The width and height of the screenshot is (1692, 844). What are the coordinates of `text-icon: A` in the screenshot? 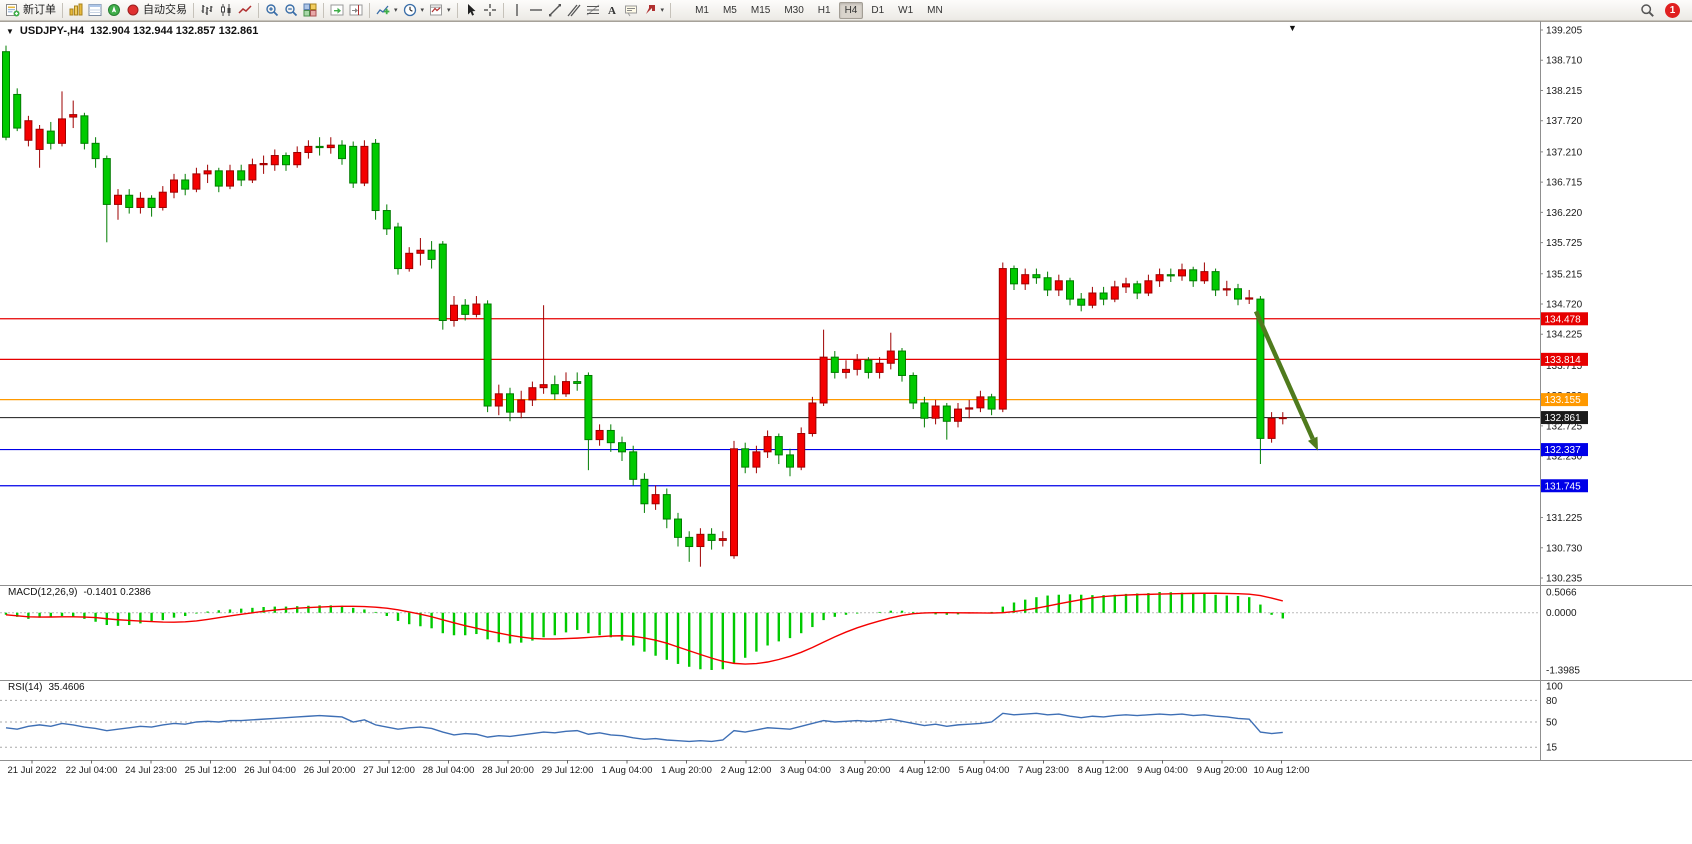 It's located at (612, 11).